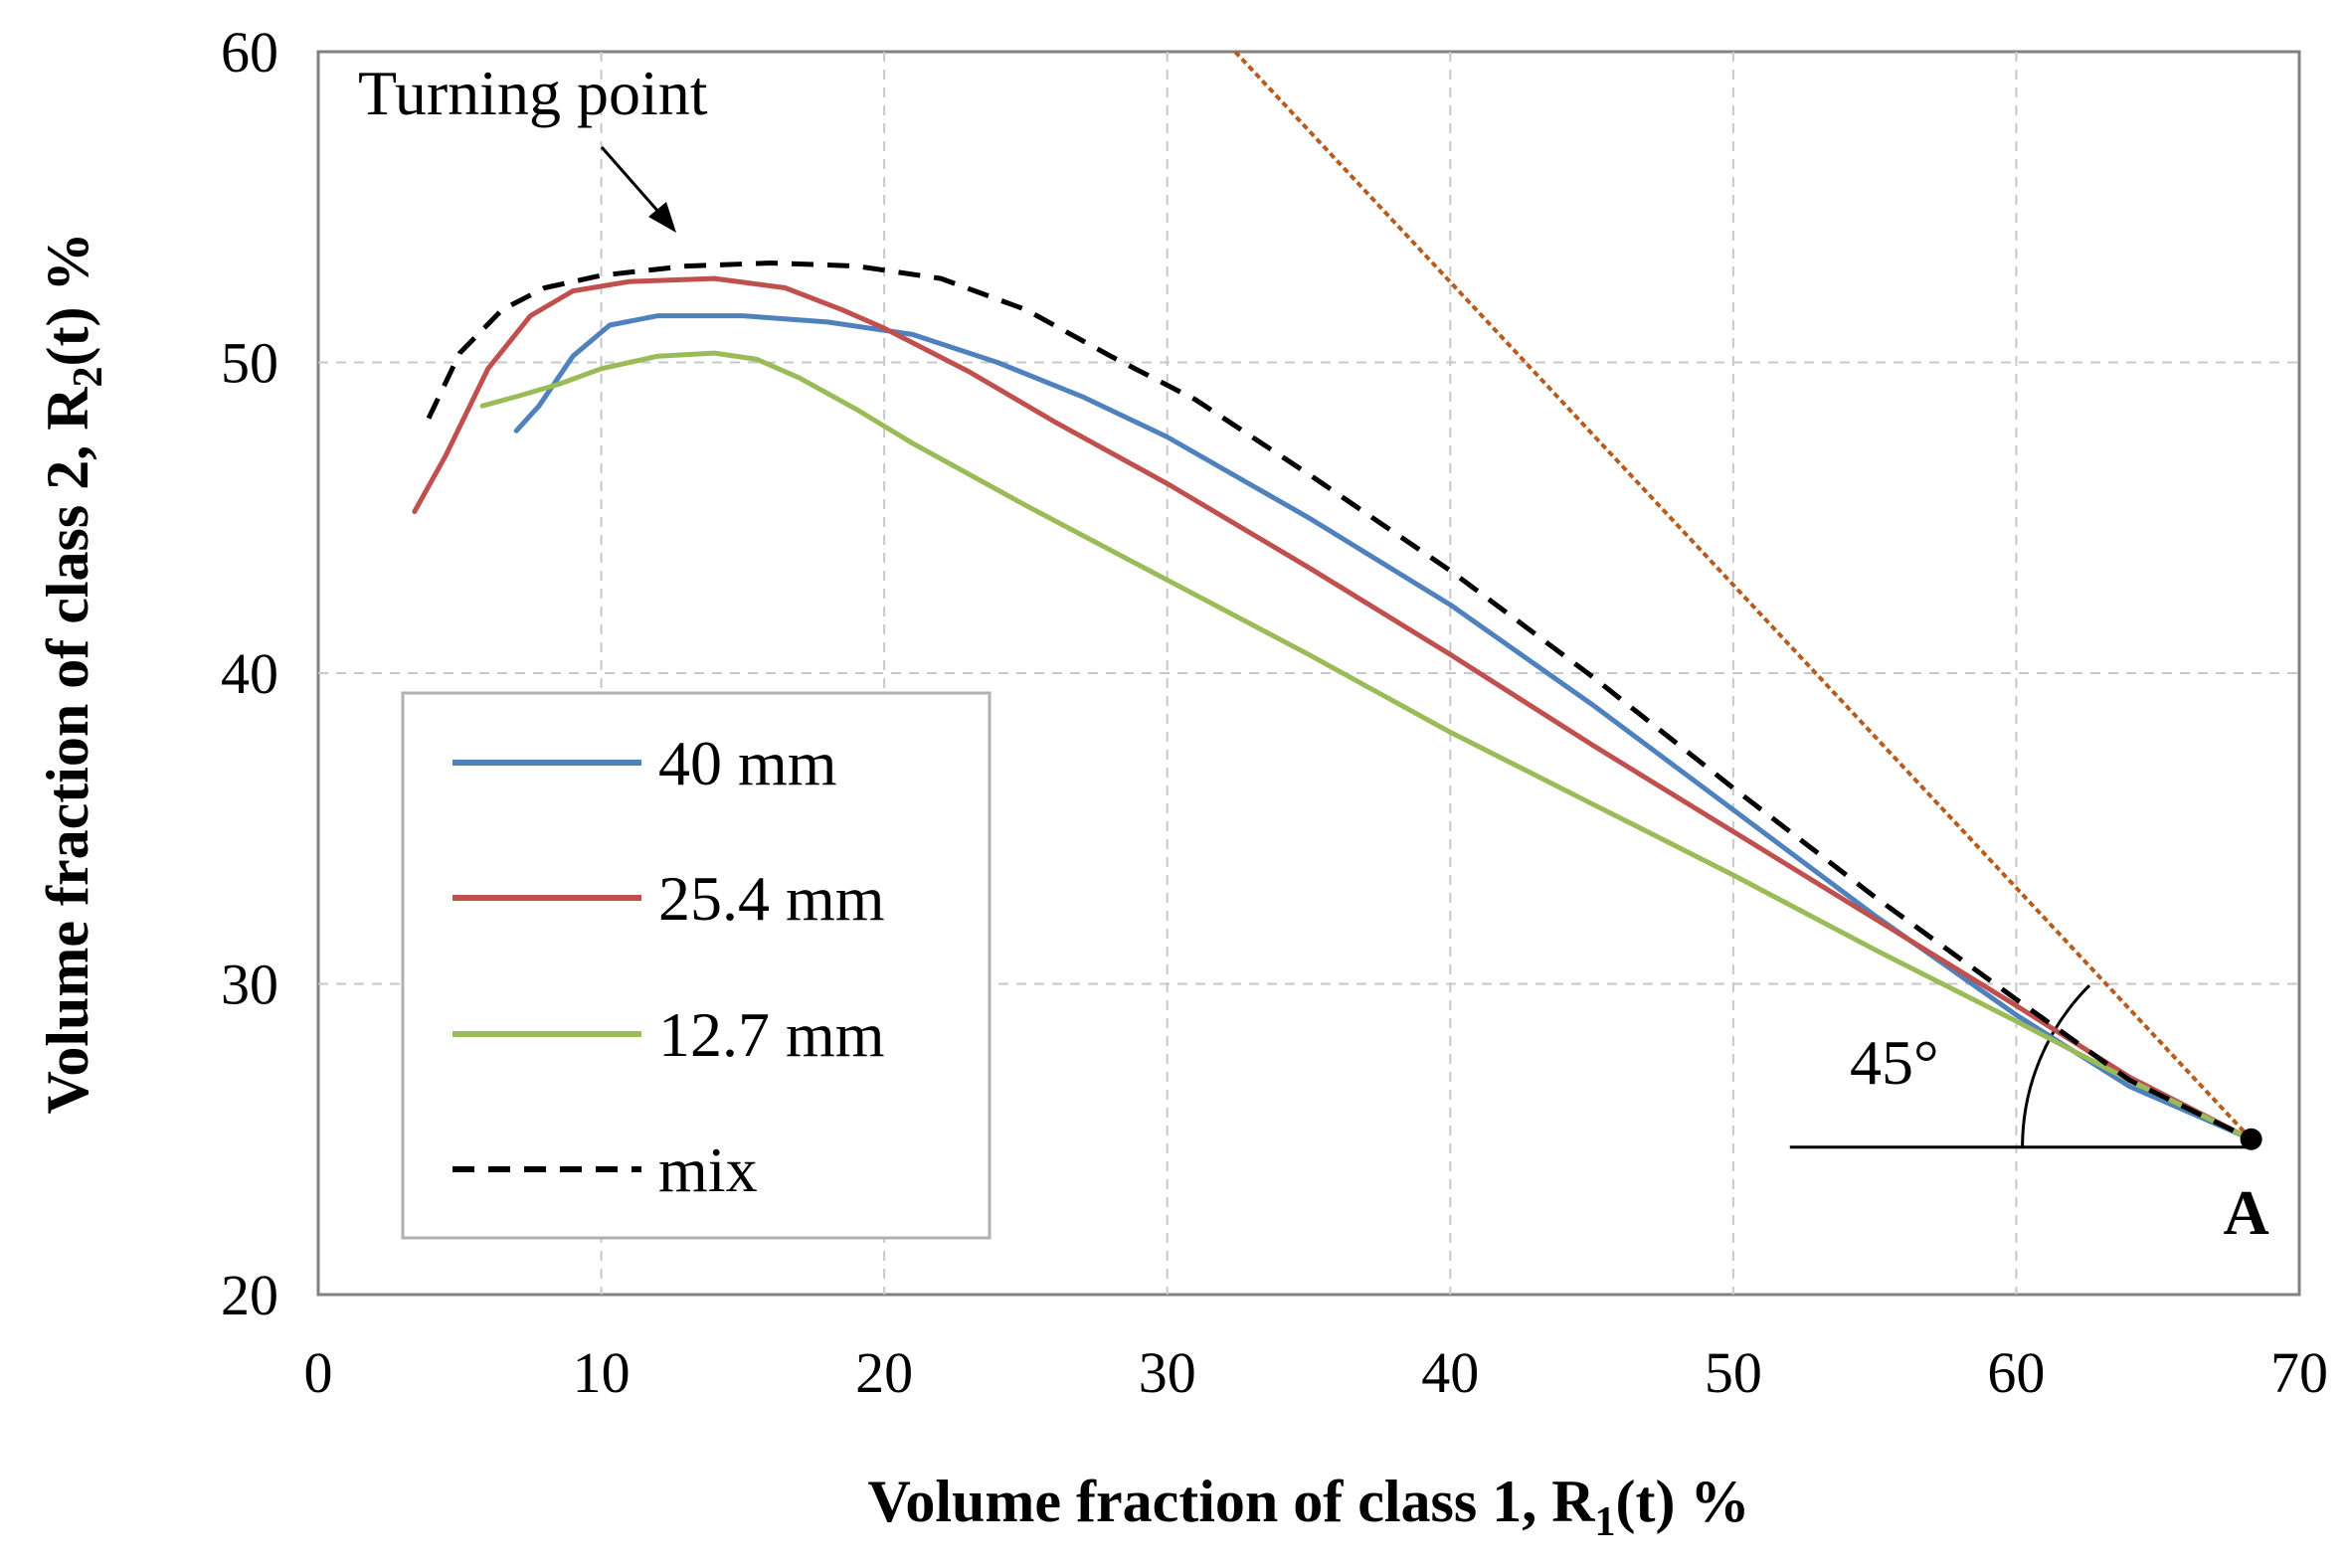  Describe the element at coordinates (884, 1372) in the screenshot. I see `x-tick-label: 20` at that location.